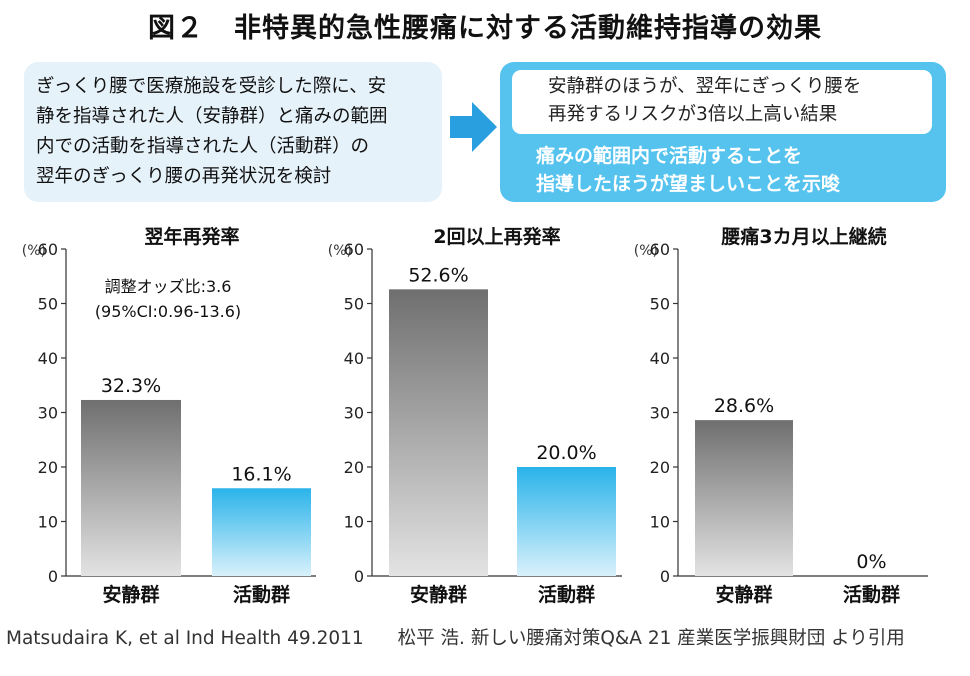  Describe the element at coordinates (688, 184) in the screenshot. I see `implication-line: 指導したほうが望ましいことを示唆` at that location.